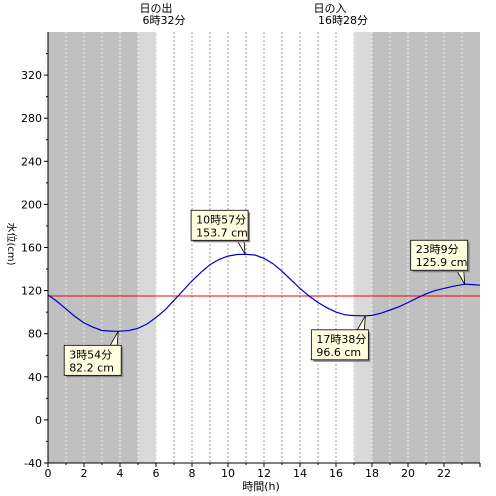 The height and width of the screenshot is (496, 496). What do you see at coordinates (300, 473) in the screenshot?
I see `x-tick-label-14: 14` at bounding box center [300, 473].